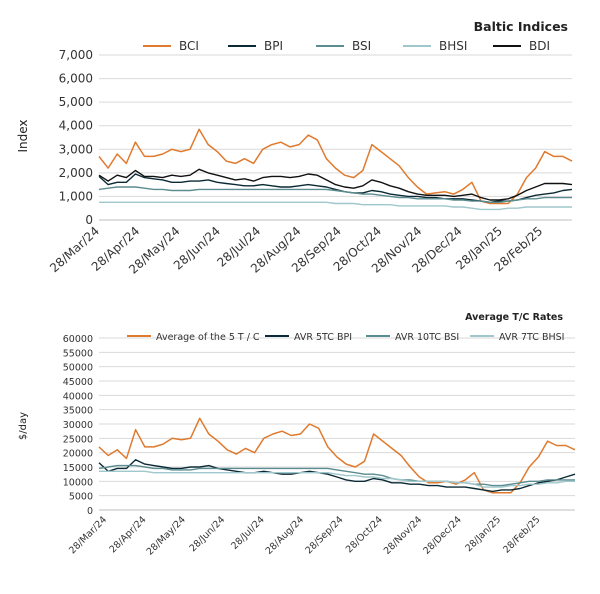 Image resolution: width=600 pixels, height=594 pixels. Describe the element at coordinates (23, 135) in the screenshot. I see `chart1-y-axis-label: Index` at that location.